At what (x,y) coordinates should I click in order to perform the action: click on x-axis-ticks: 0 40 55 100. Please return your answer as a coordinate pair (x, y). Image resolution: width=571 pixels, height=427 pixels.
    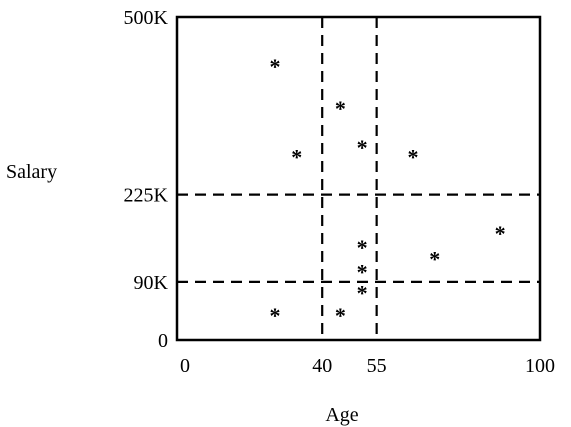
    Looking at the image, I should click on (367, 366).